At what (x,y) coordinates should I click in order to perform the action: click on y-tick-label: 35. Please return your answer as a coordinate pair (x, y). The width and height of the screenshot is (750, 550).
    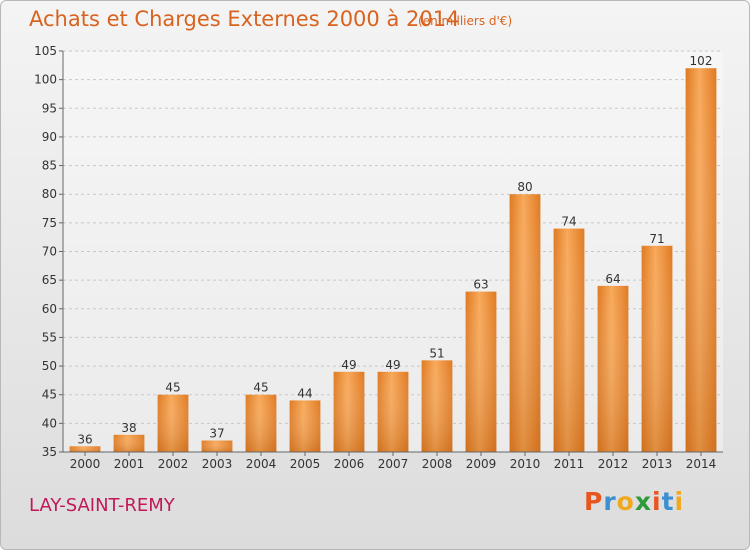
    Looking at the image, I should click on (49, 452).